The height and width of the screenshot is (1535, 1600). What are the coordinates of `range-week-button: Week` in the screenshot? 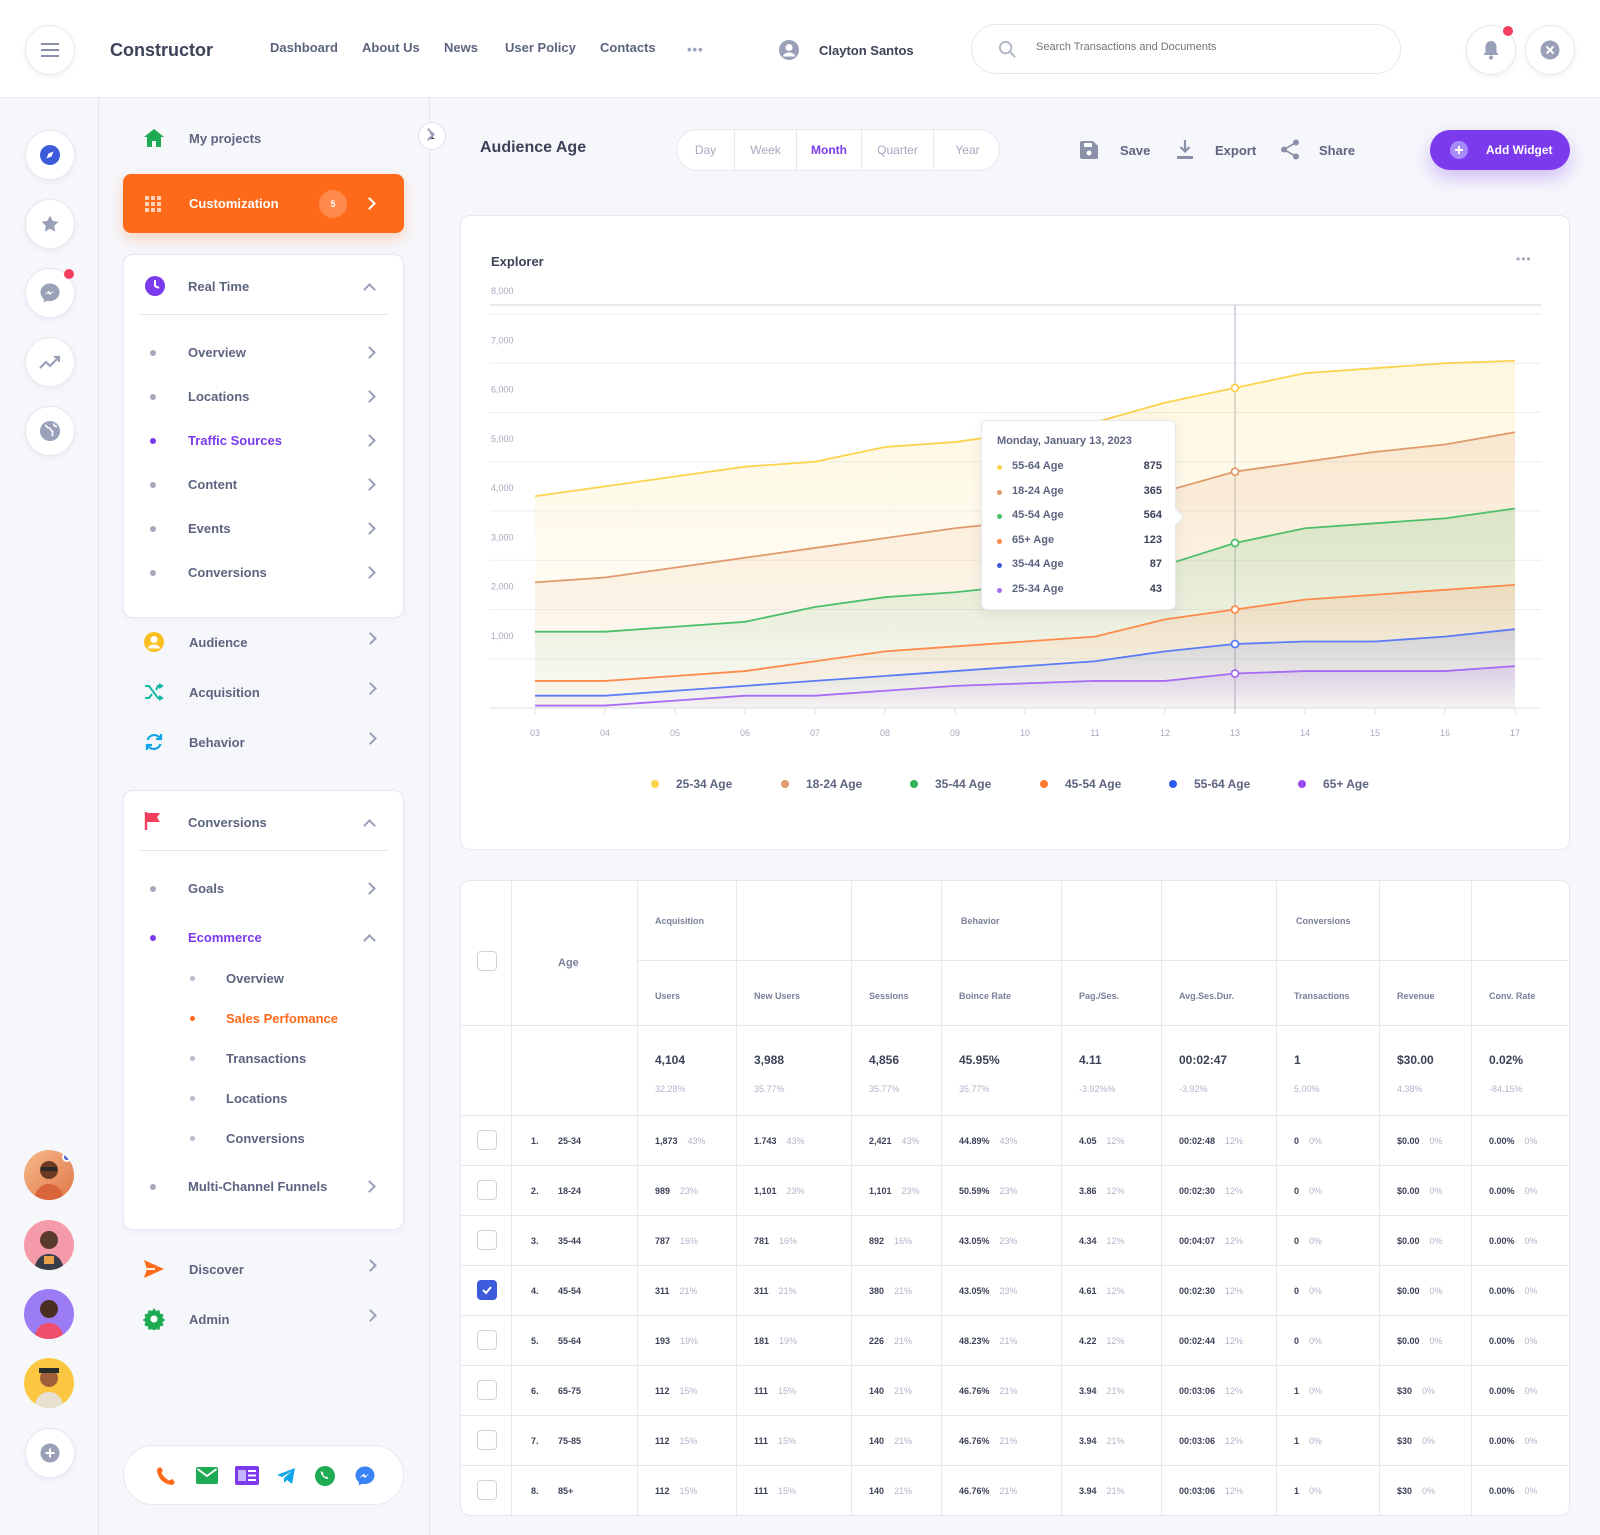 It's located at (766, 150).